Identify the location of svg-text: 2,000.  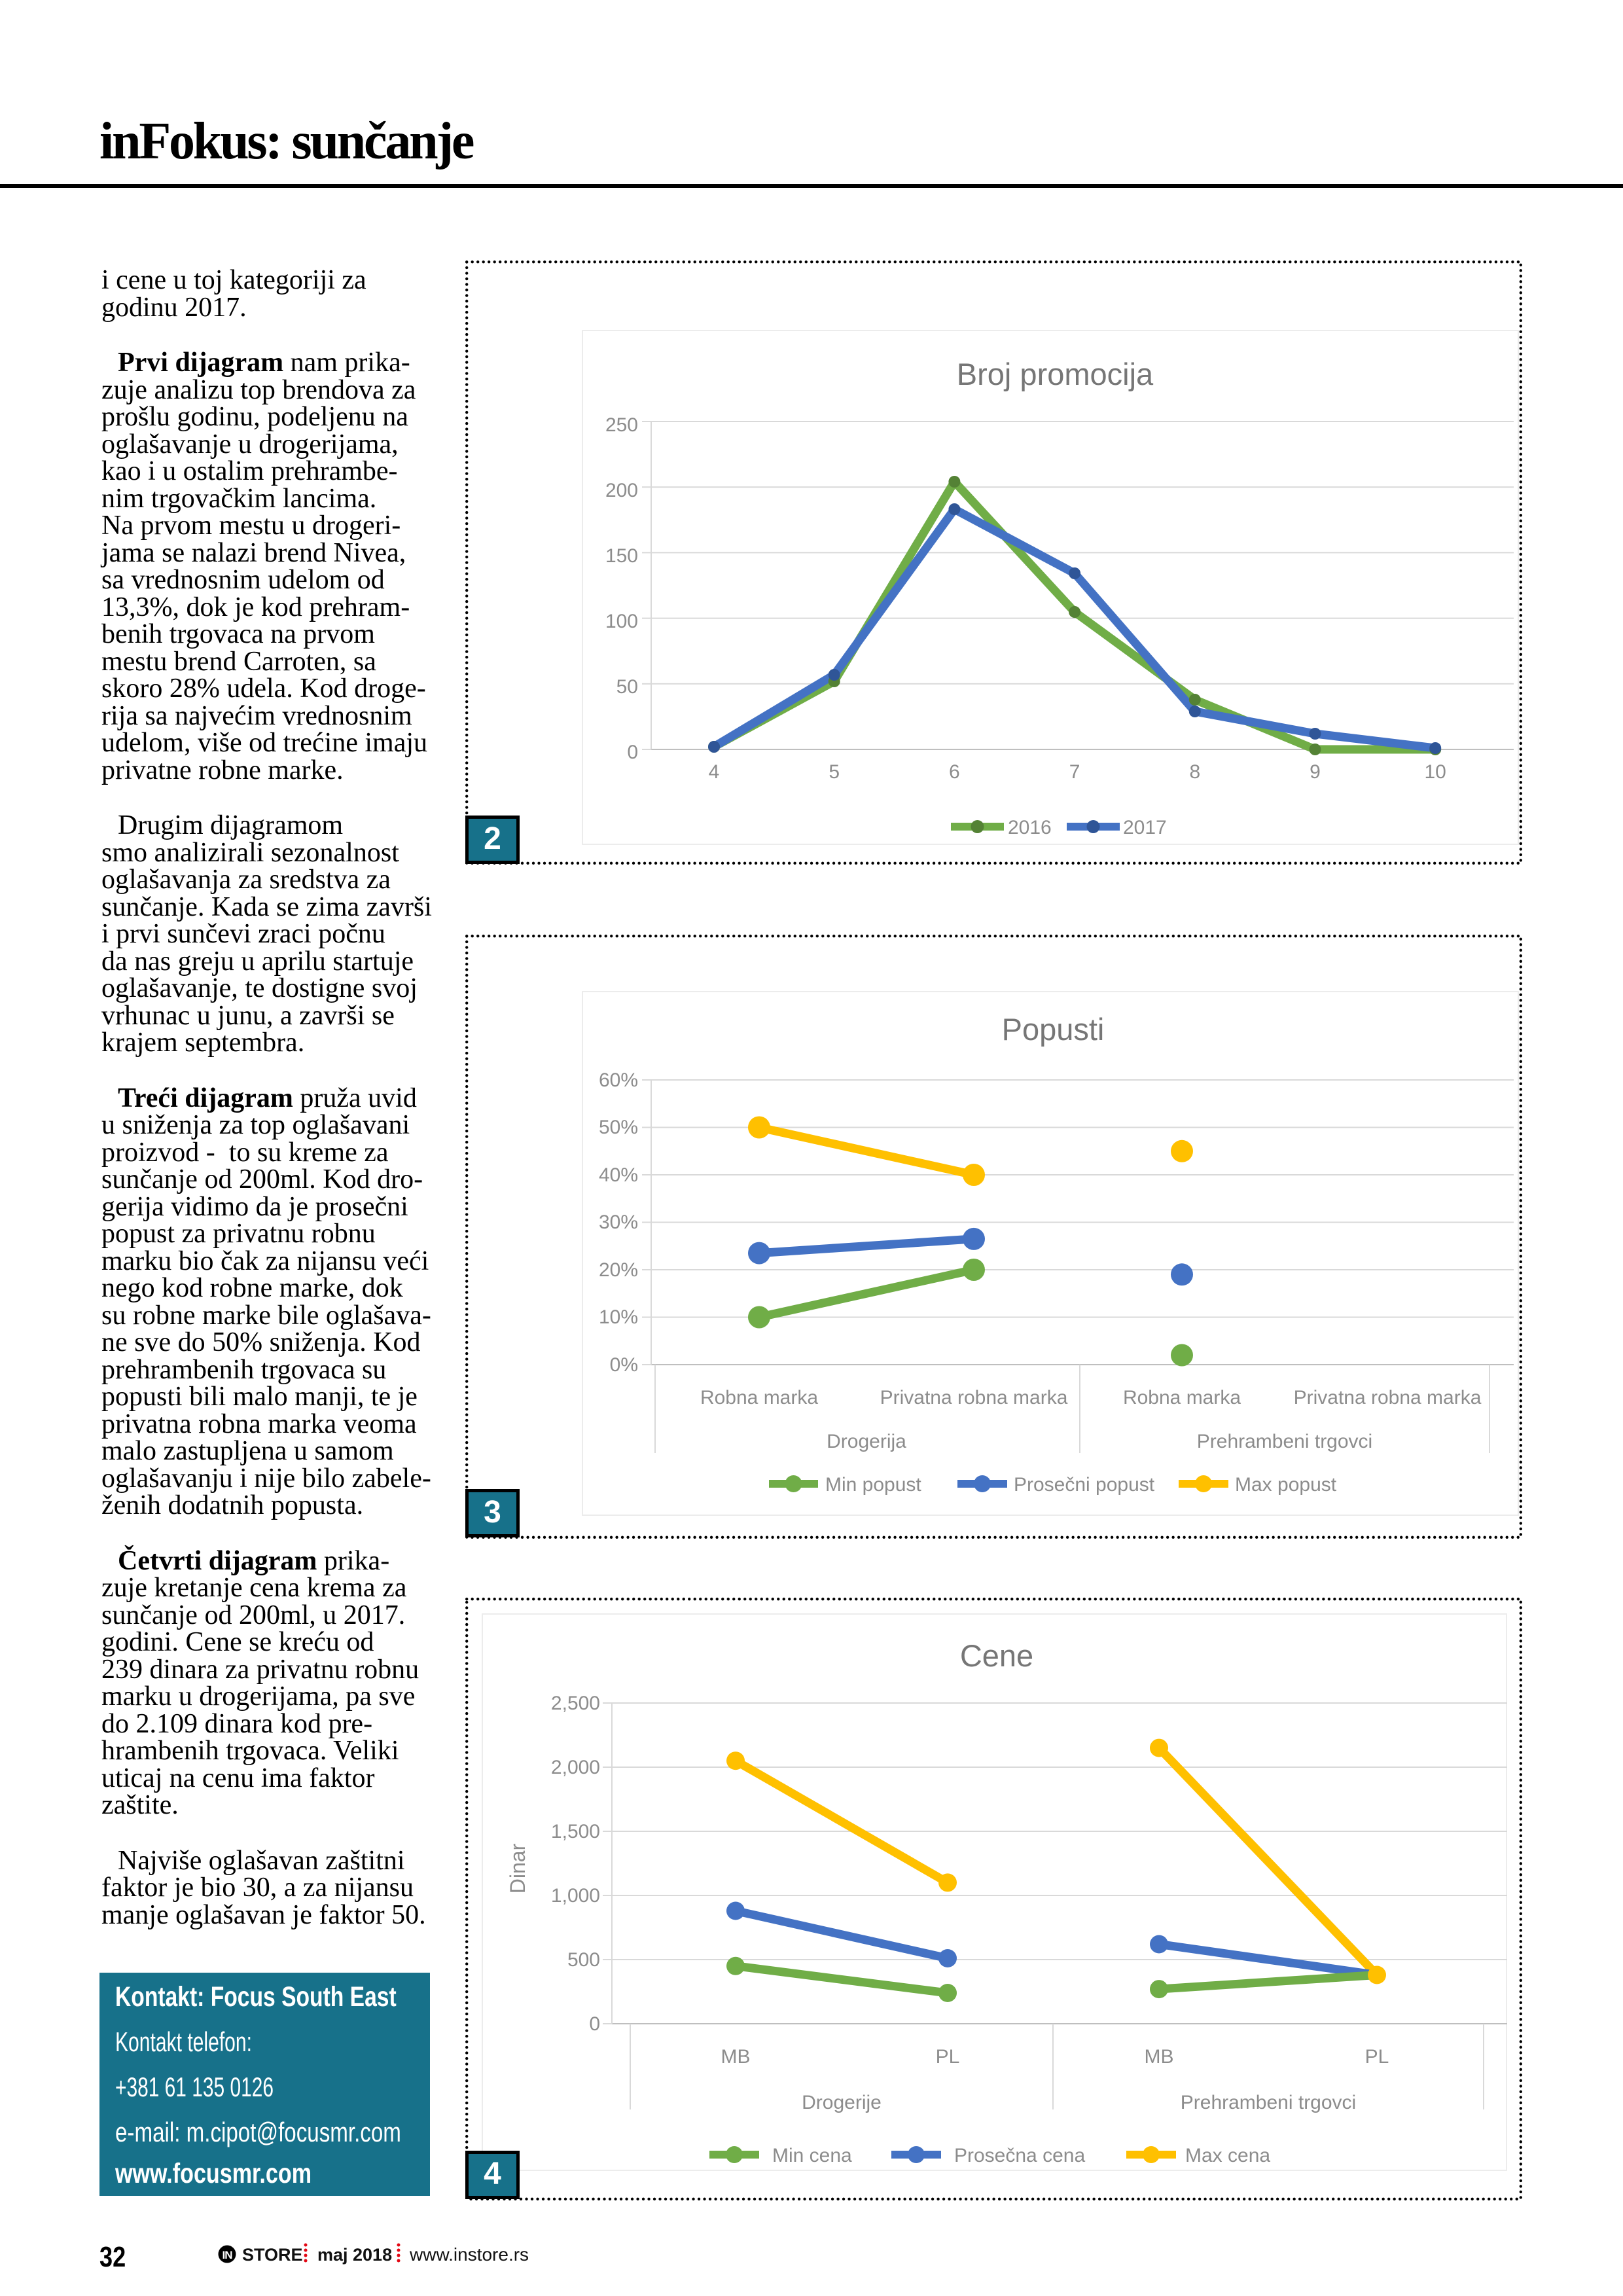
(575, 1768).